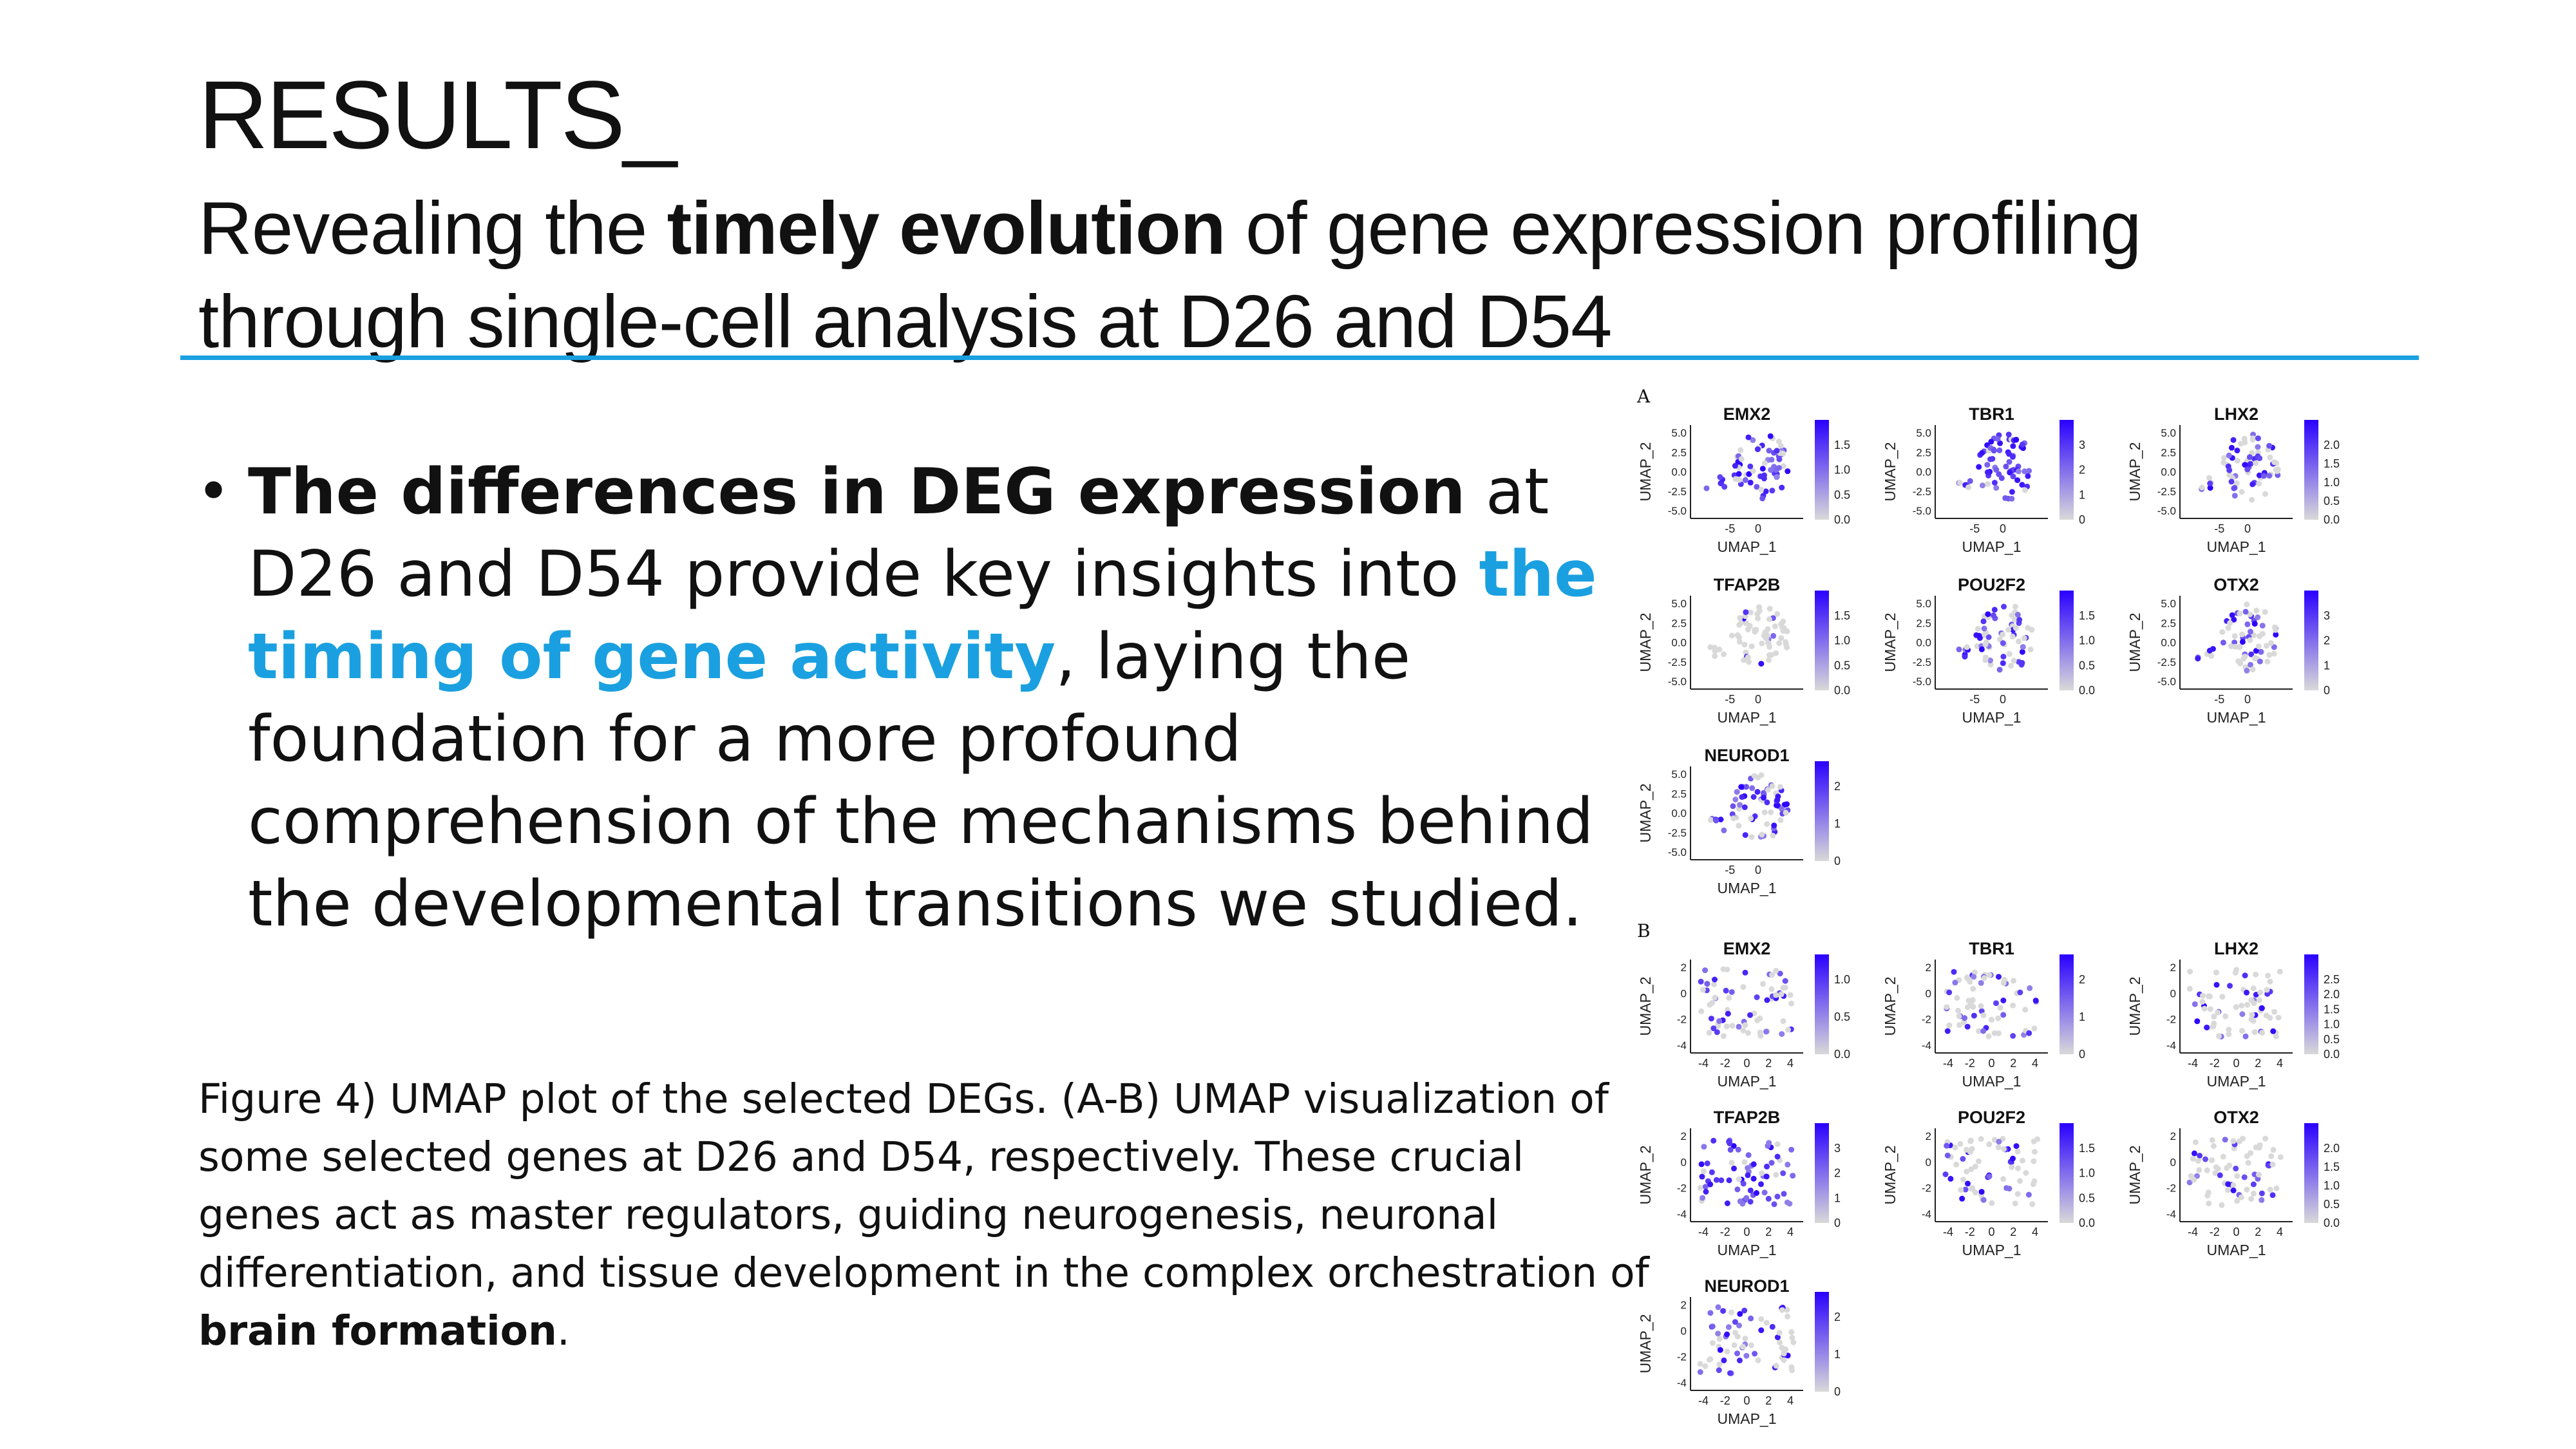 The image size is (2576, 1449). Describe the element at coordinates (2280, 1063) in the screenshot. I see `x-tick-label: 4` at that location.